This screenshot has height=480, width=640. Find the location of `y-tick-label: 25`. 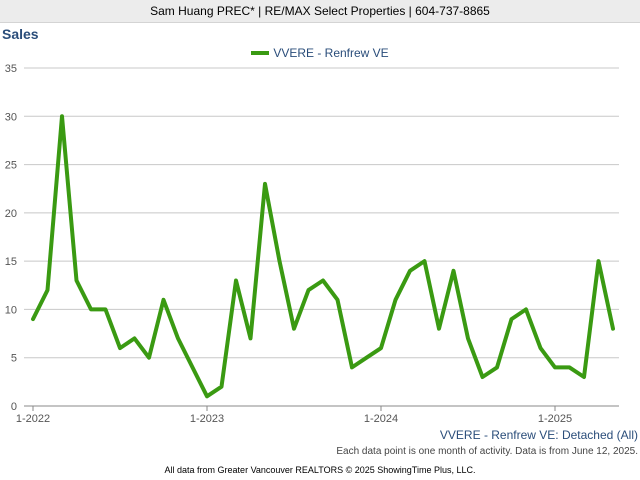

y-tick-label: 25 is located at coordinates (11, 166).